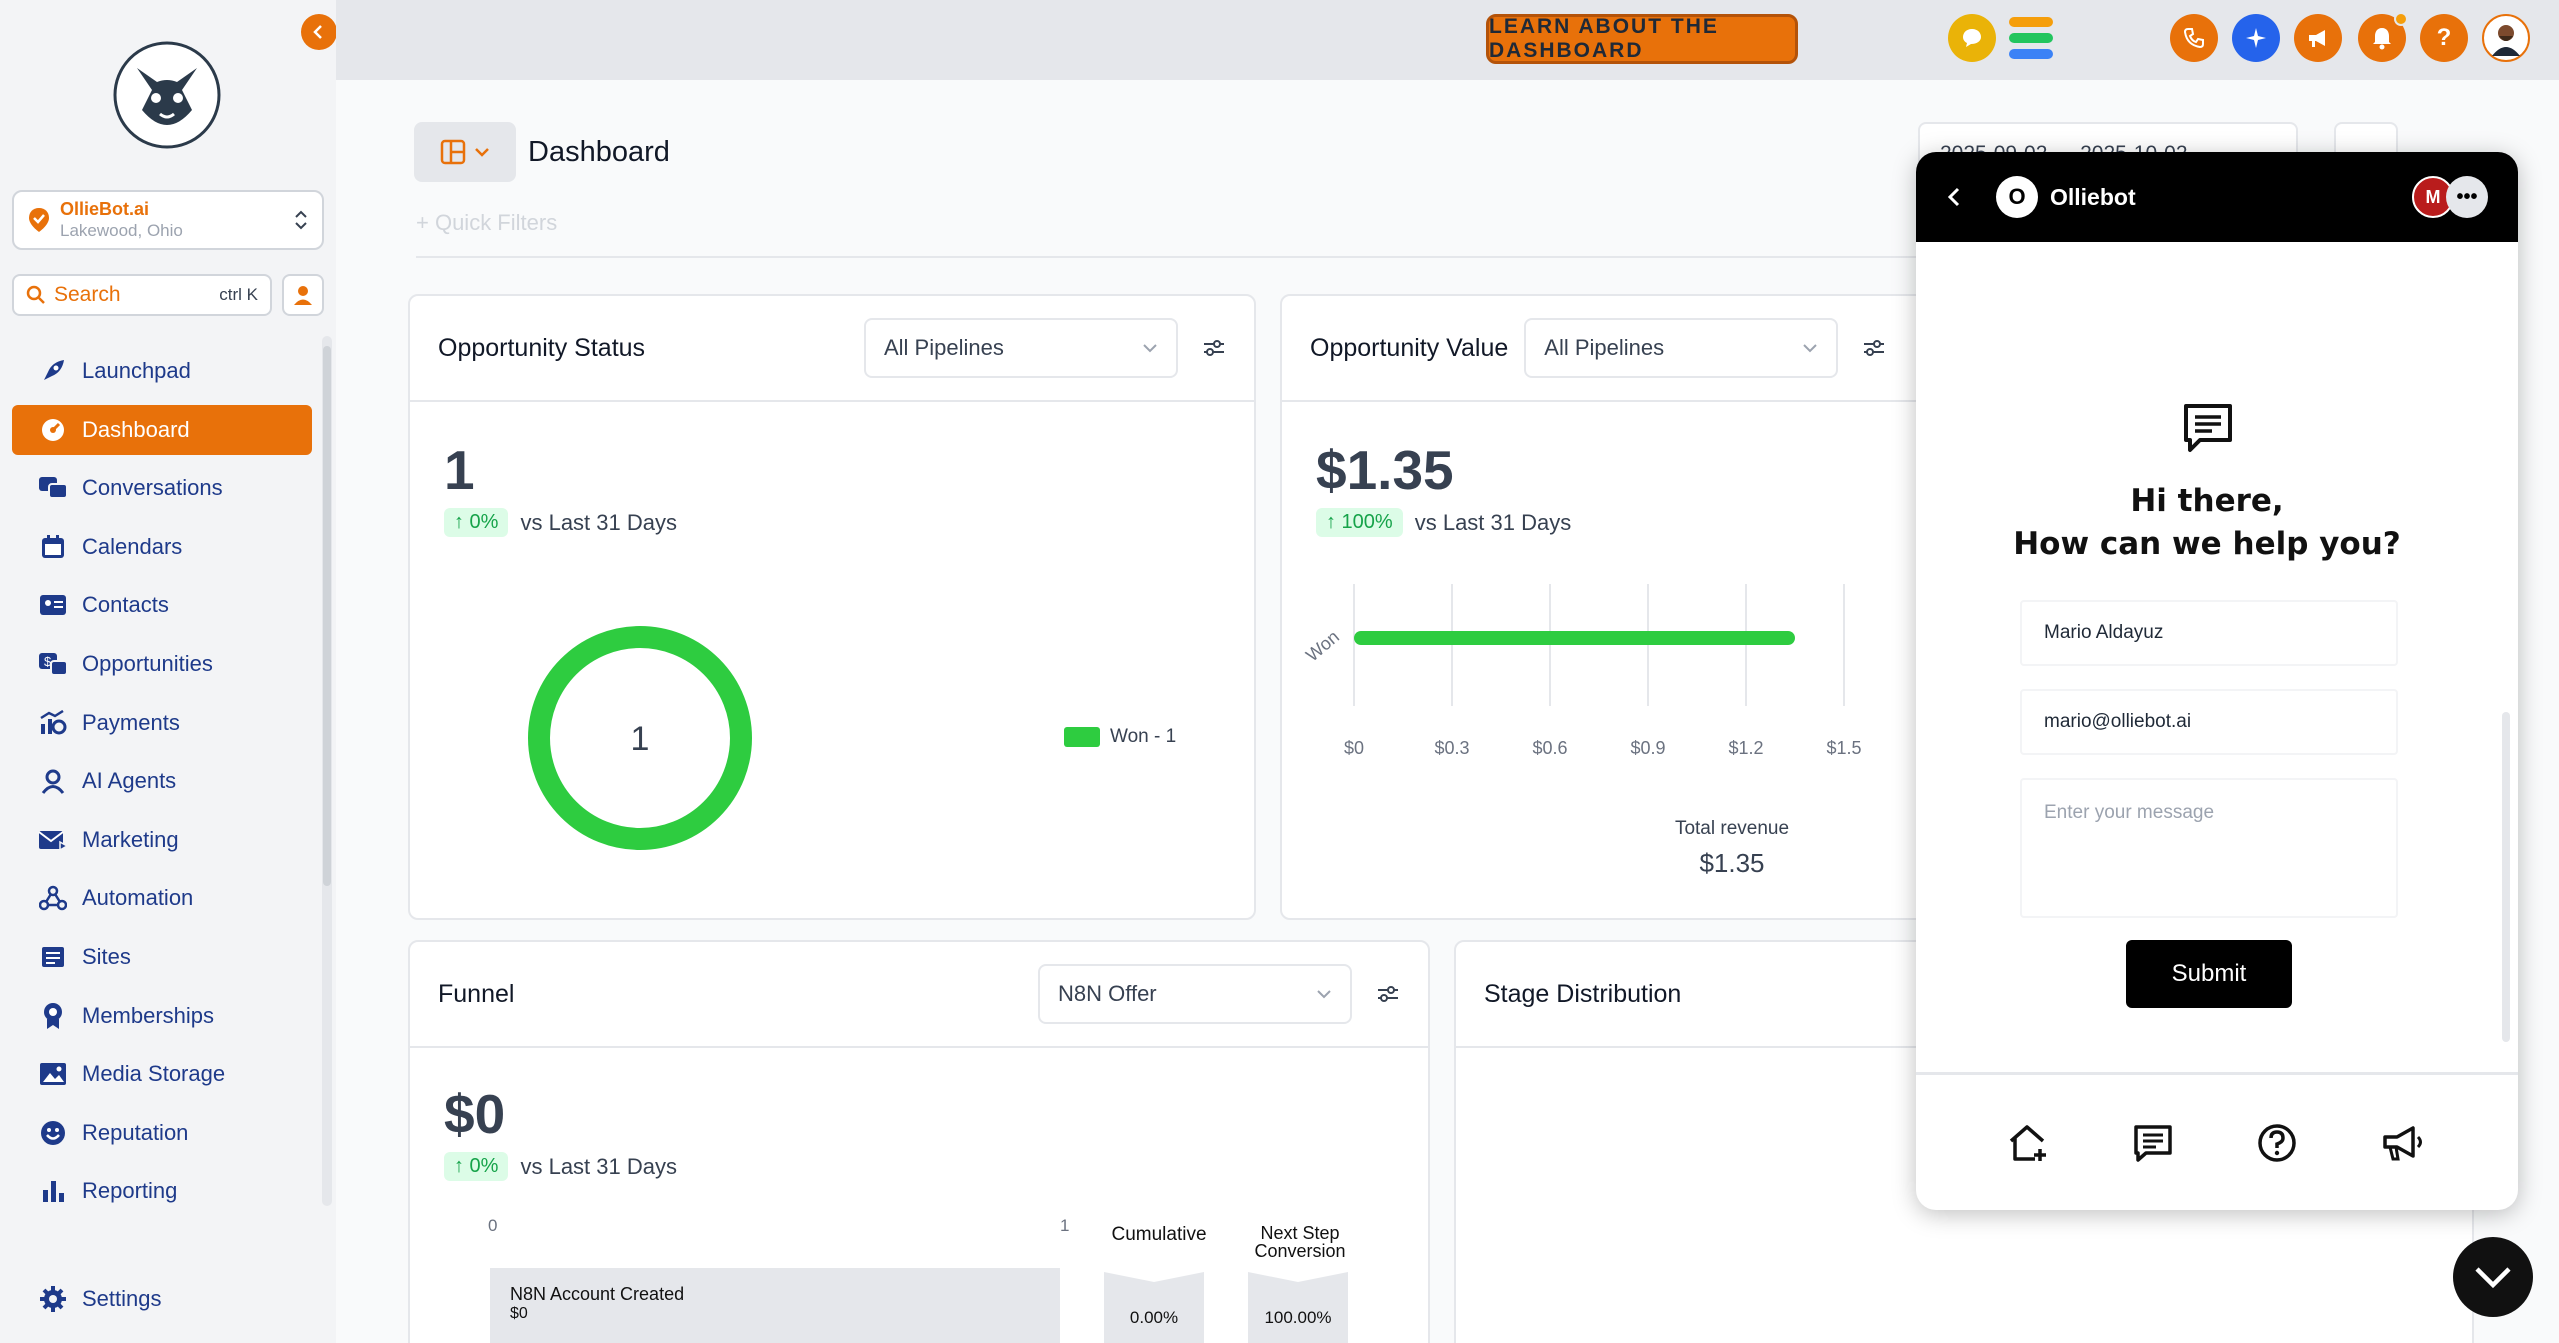 The width and height of the screenshot is (2559, 1343). I want to click on sidebar-item-settings: Settings, so click(100, 1299).